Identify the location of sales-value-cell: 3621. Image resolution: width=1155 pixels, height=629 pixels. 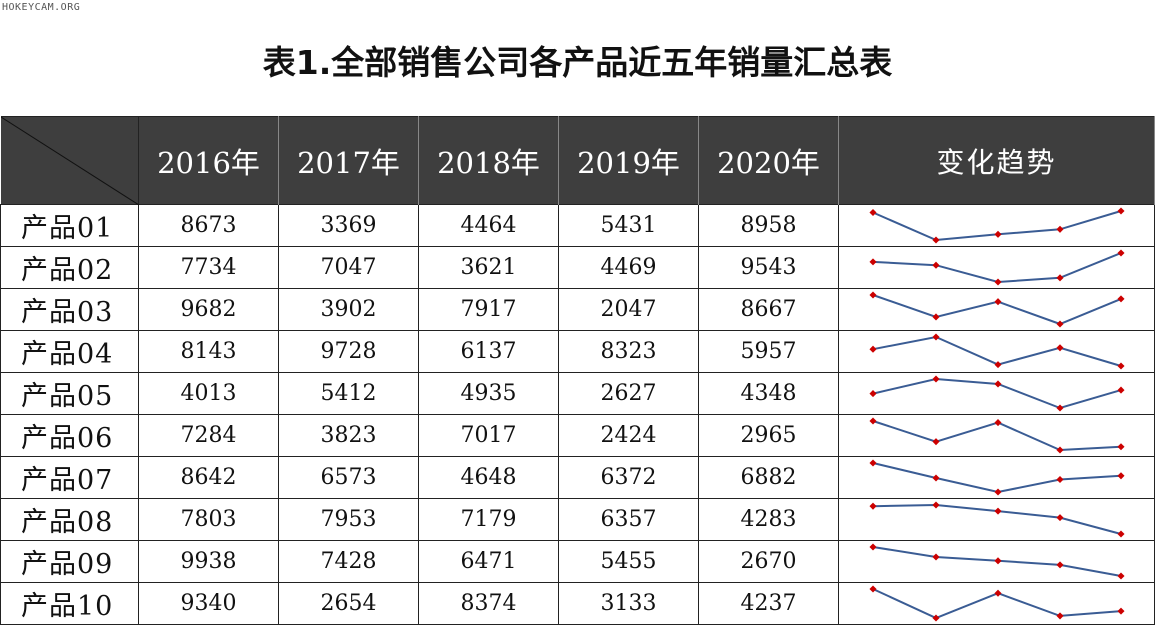
(488, 267).